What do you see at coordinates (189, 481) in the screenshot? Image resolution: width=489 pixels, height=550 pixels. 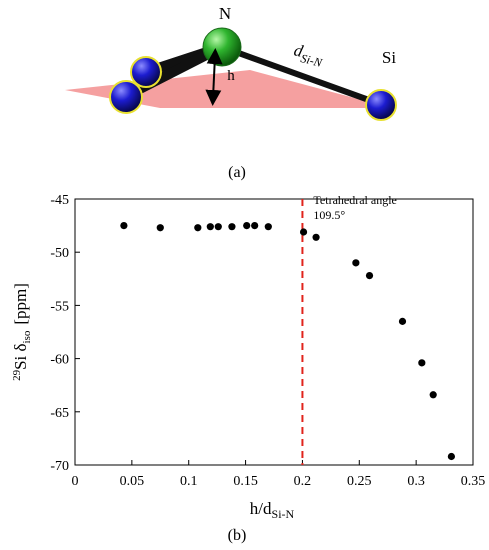 I see `x-tick-label: 0.1` at bounding box center [189, 481].